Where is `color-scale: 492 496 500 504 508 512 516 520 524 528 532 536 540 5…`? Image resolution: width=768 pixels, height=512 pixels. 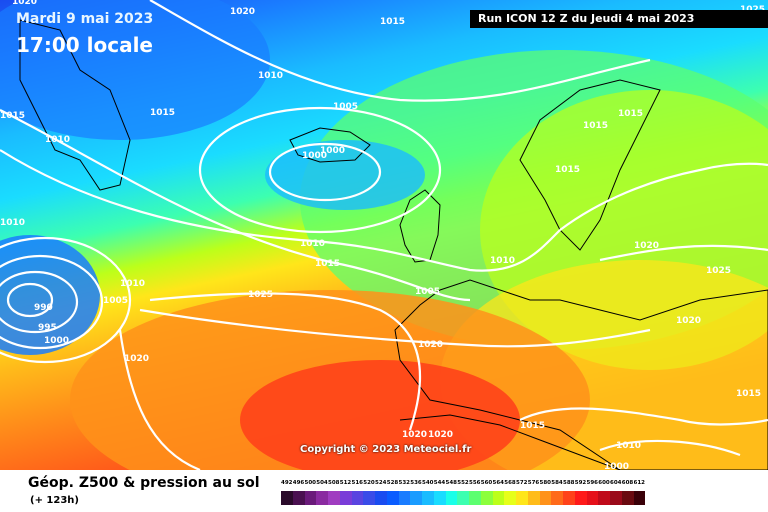 color-scale: 492 496 500 504 508 512 516 520 524 528 532 536 540 5… is located at coordinates (516, 493).